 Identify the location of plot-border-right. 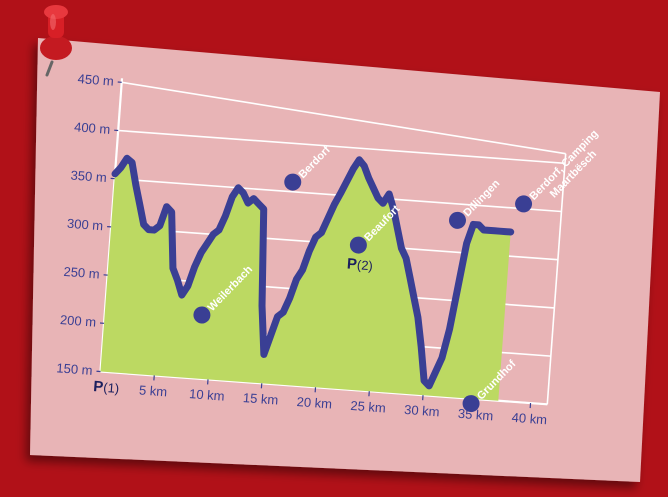
(556, 279).